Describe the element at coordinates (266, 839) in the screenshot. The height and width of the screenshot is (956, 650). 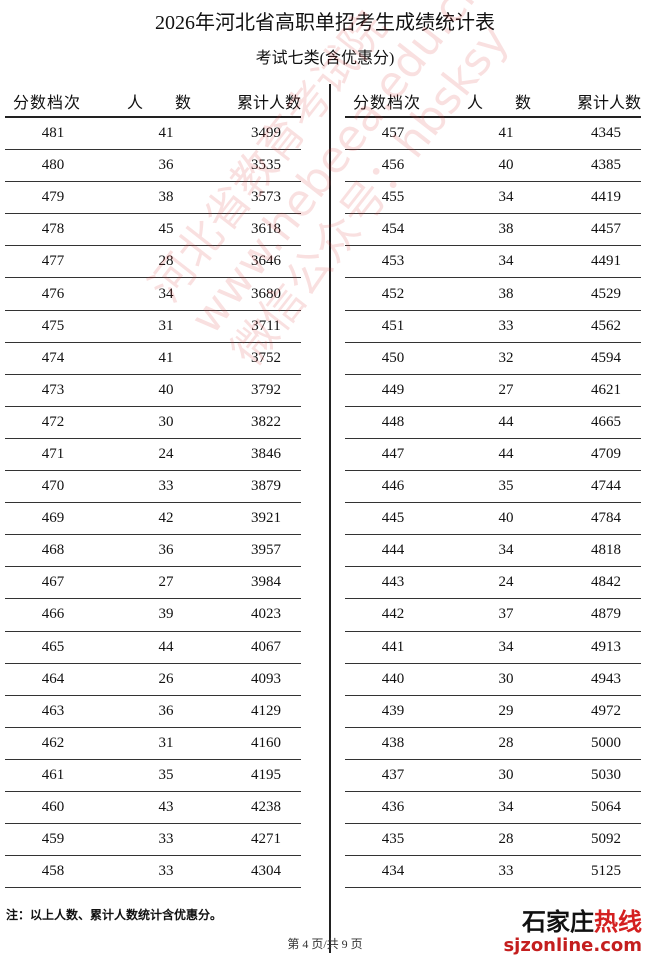
I see `cumulative-cell: 4271` at that location.